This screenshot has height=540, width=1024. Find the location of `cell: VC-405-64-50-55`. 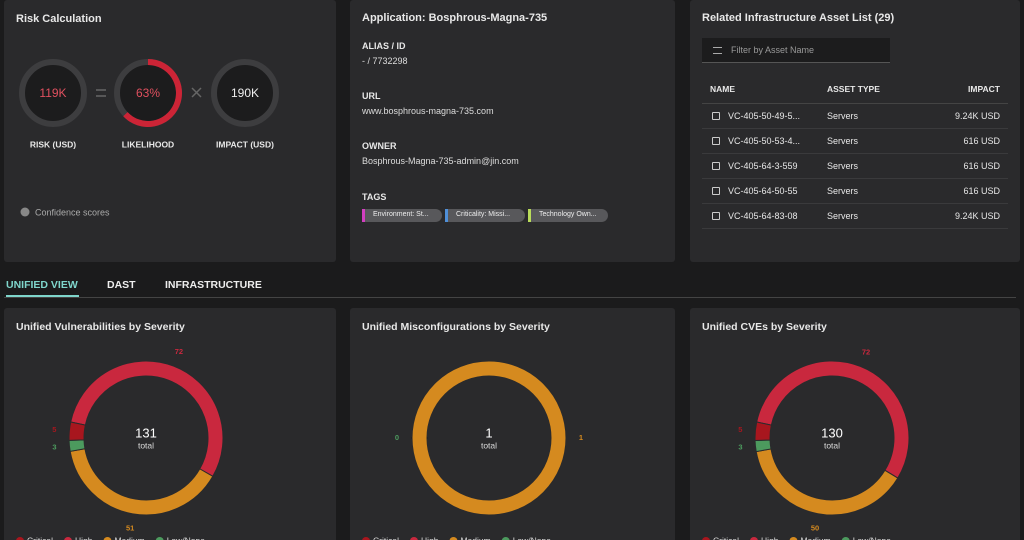

cell: VC-405-64-50-55 is located at coordinates (763, 191).